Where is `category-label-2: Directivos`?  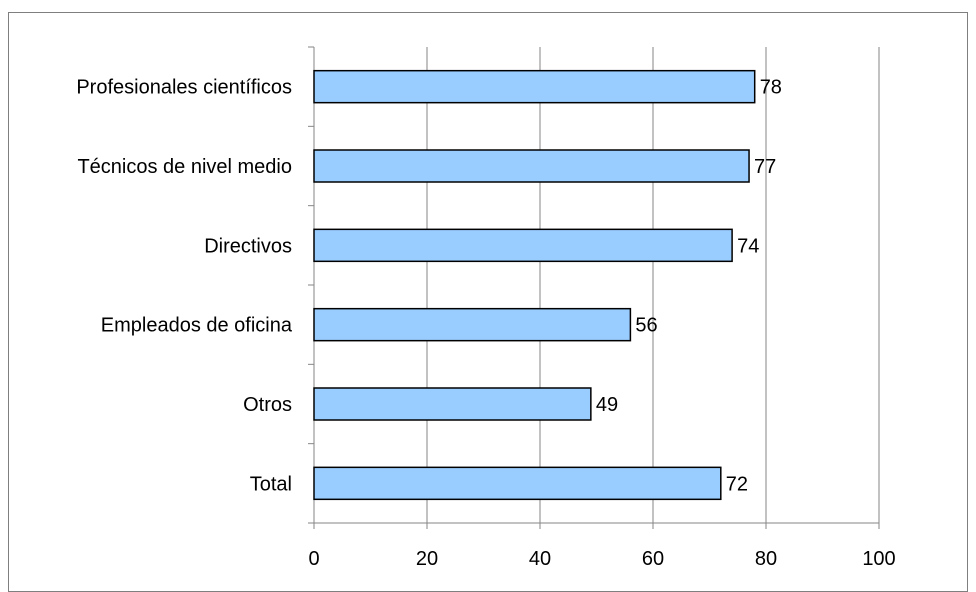 category-label-2: Directivos is located at coordinates (248, 246).